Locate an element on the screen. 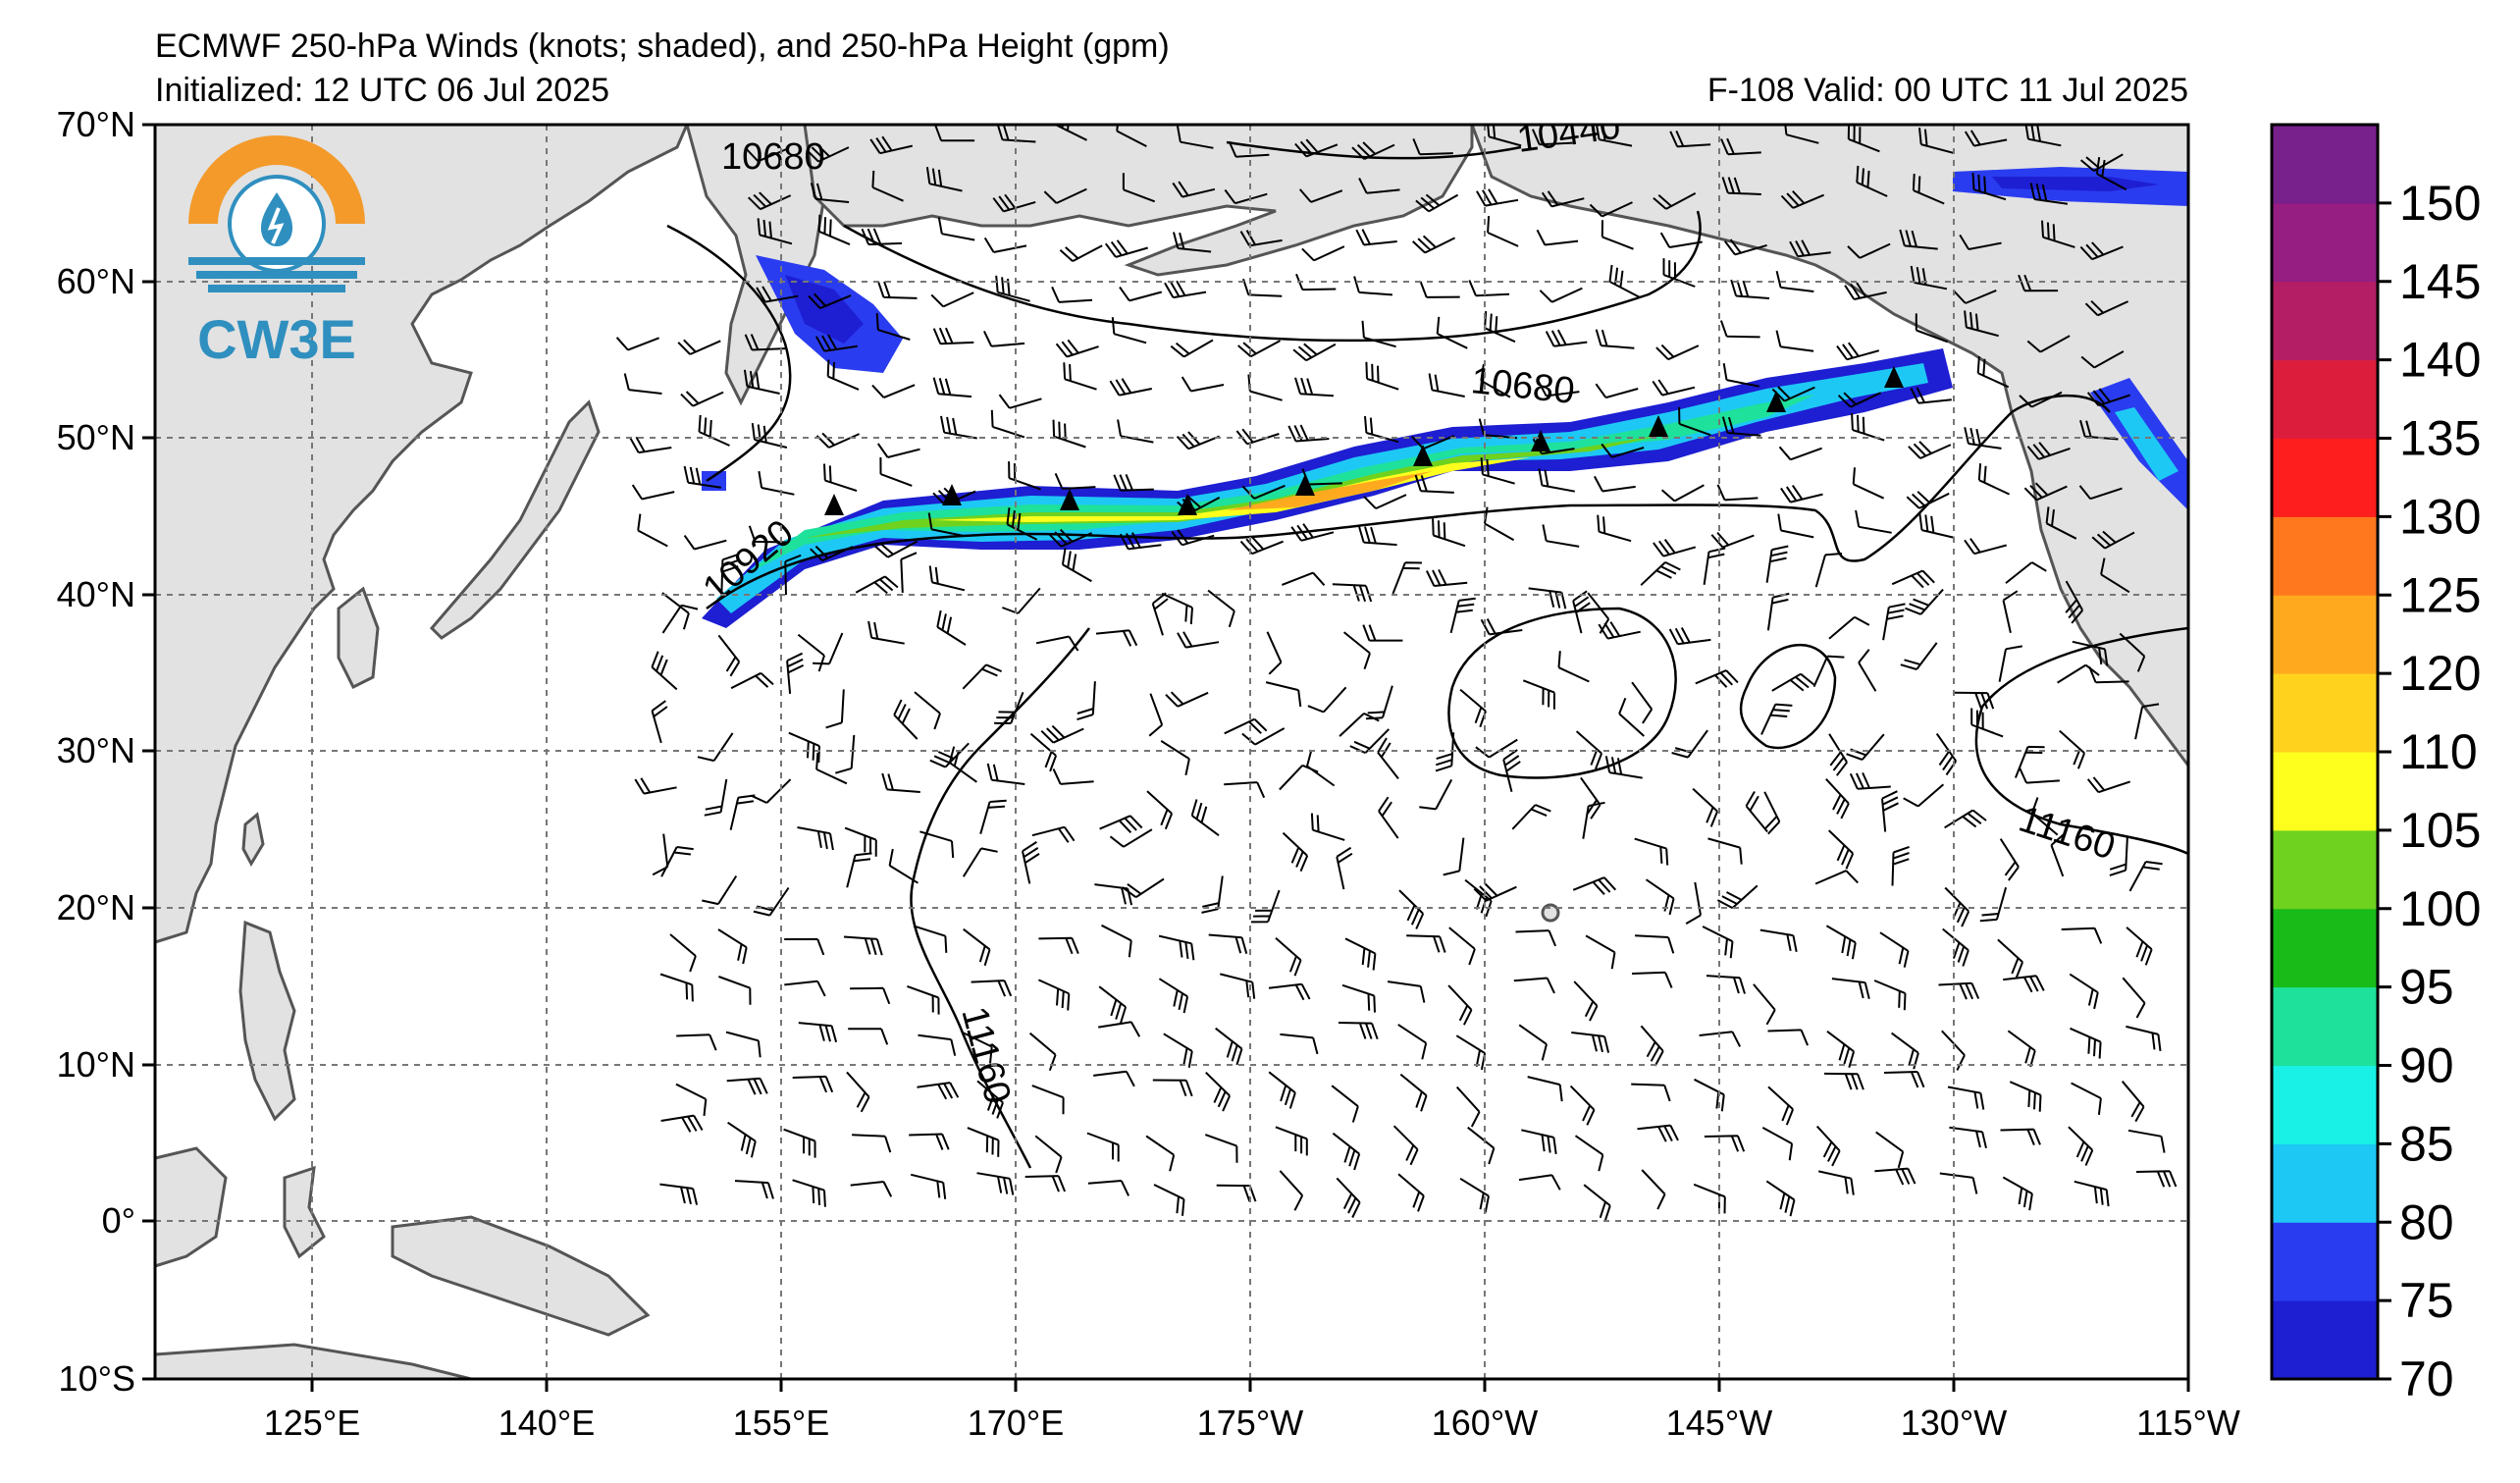  x-tick-155e: 155°E is located at coordinates (781, 1423).